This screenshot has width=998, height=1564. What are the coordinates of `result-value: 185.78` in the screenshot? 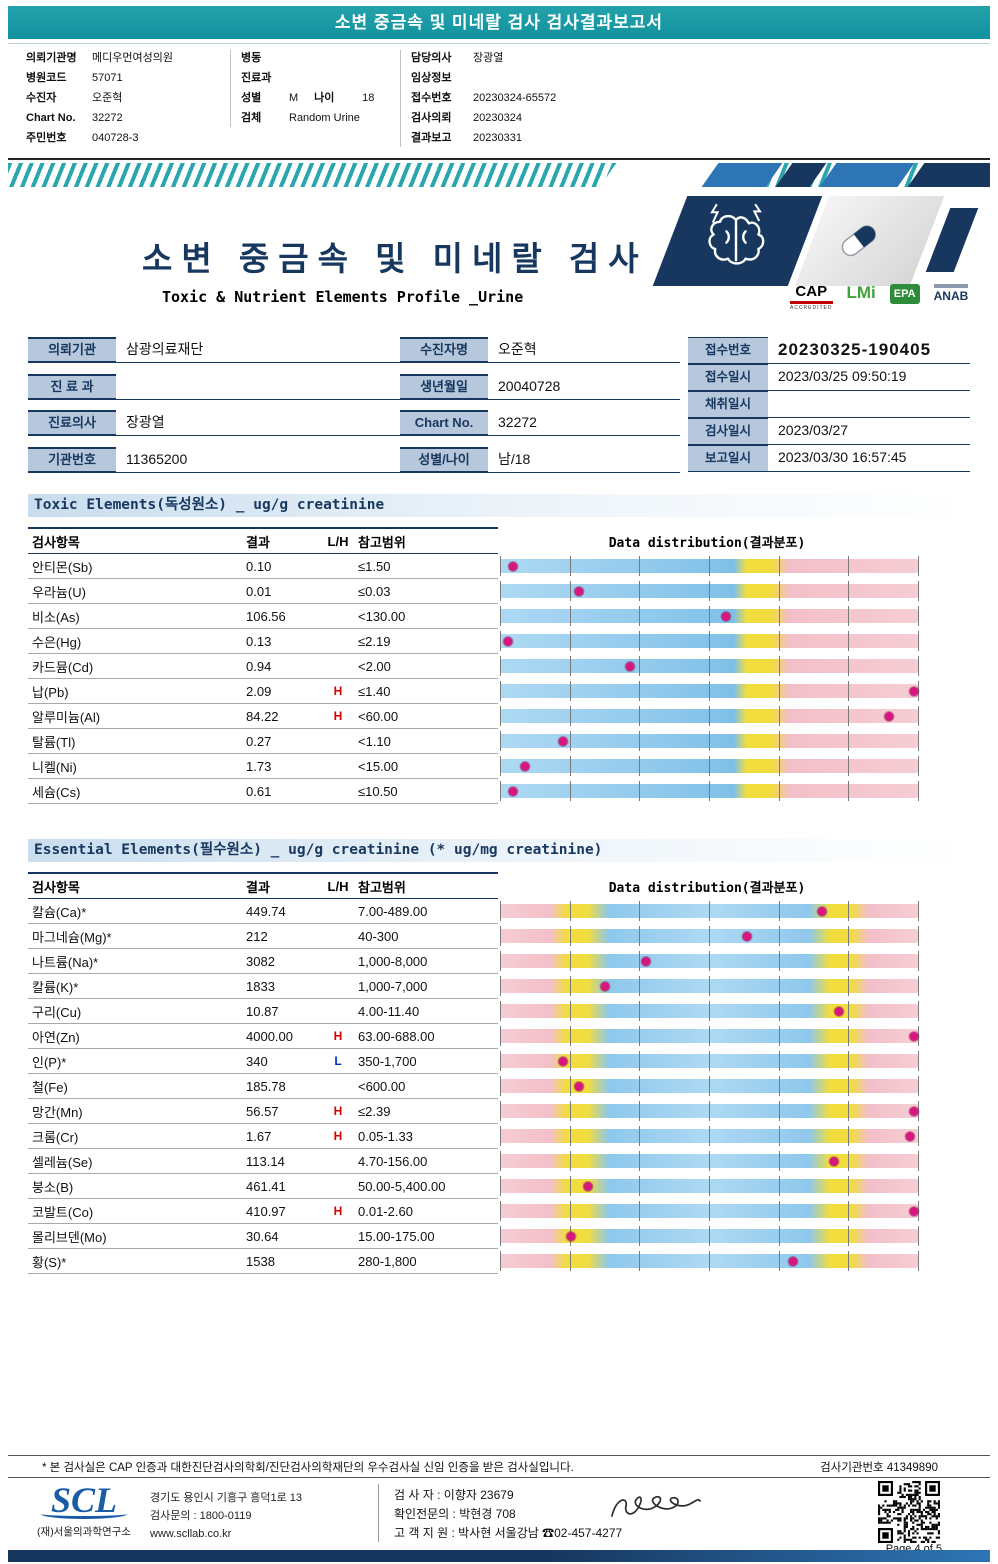 It's located at (266, 1086).